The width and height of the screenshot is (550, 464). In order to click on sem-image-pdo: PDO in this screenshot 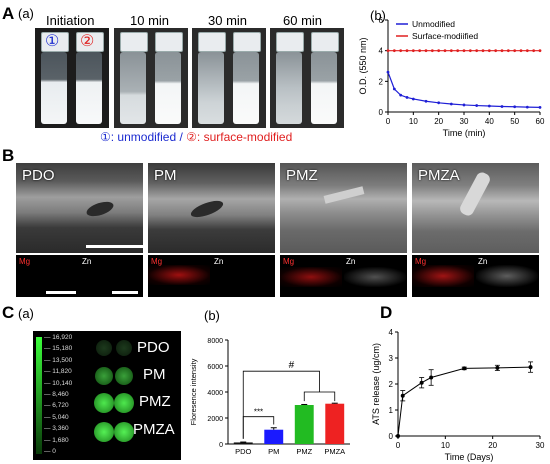, I will do `click(79, 208)`.